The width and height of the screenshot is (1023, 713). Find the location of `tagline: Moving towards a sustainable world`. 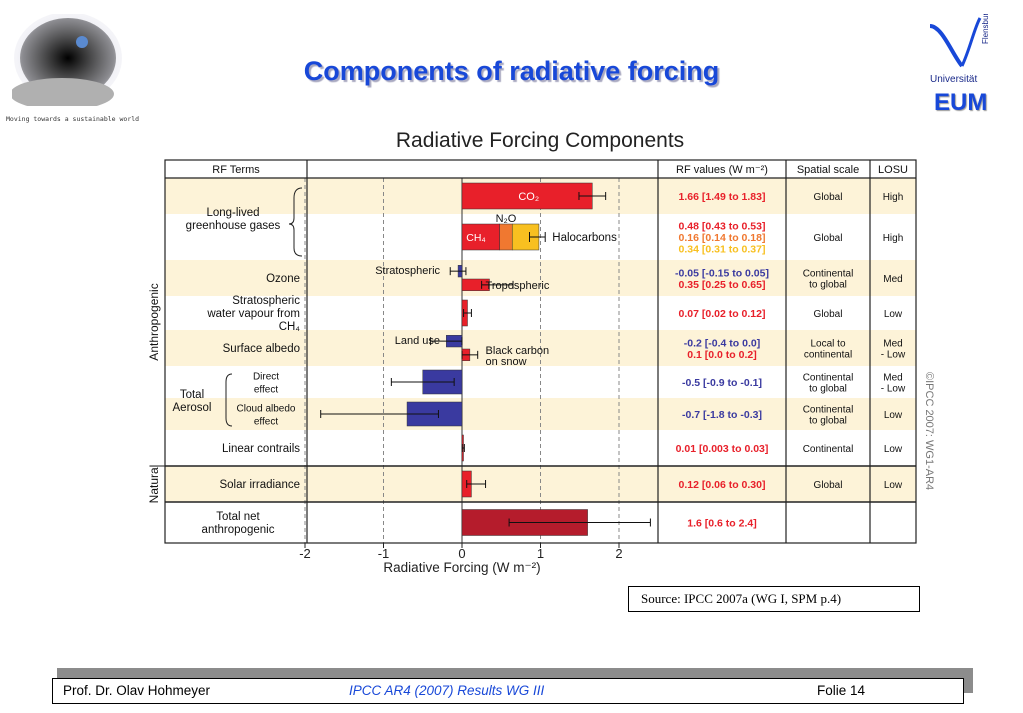

tagline: Moving towards a sustainable world is located at coordinates (73, 119).